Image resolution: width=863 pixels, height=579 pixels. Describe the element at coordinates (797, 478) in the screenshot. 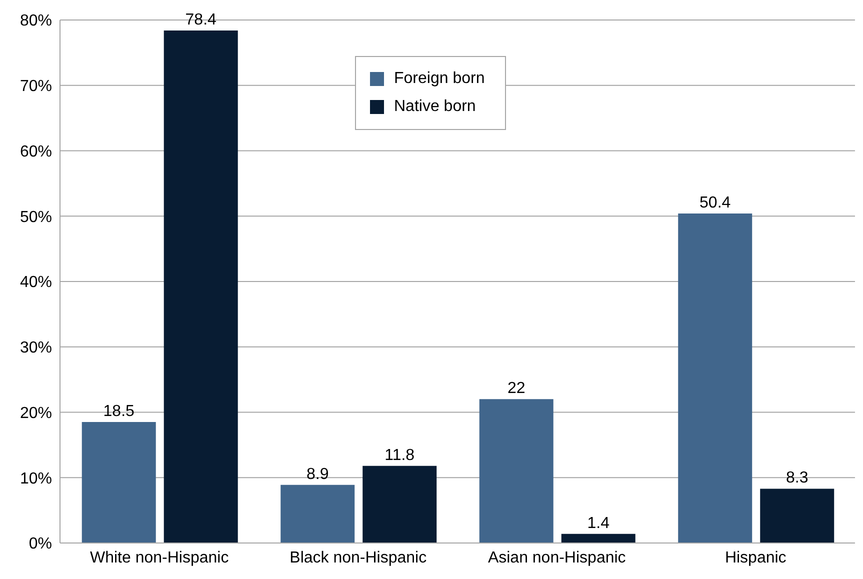

I see `data-label: 8.3` at that location.